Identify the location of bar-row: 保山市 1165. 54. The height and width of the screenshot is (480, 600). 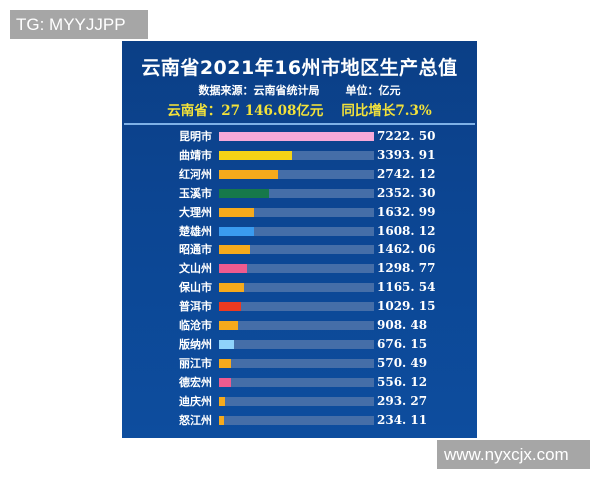
(299, 287).